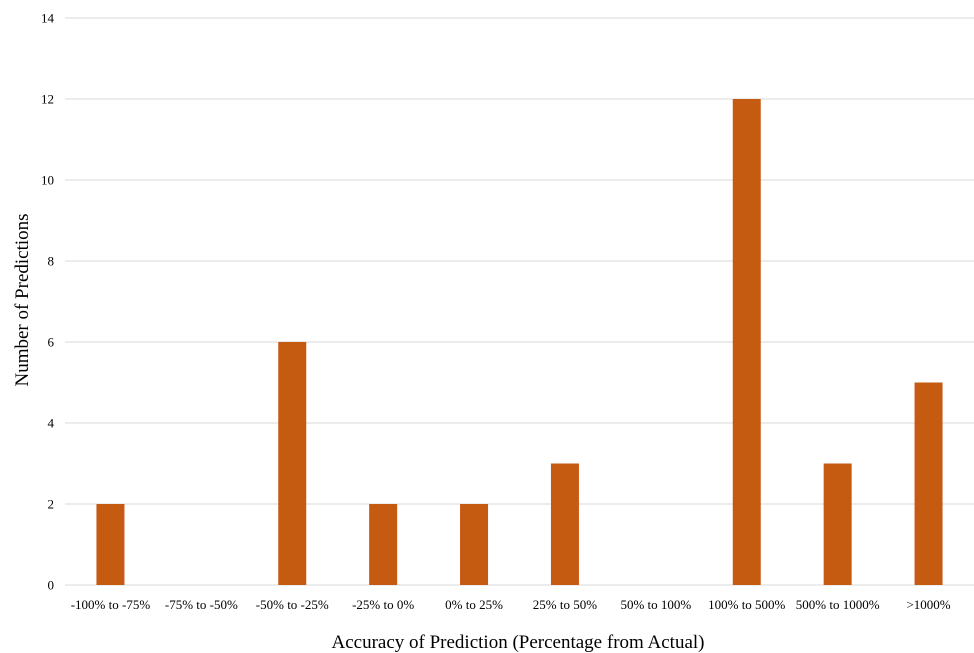 The image size is (974, 653). I want to click on y-tick-label: 10, so click(47, 180).